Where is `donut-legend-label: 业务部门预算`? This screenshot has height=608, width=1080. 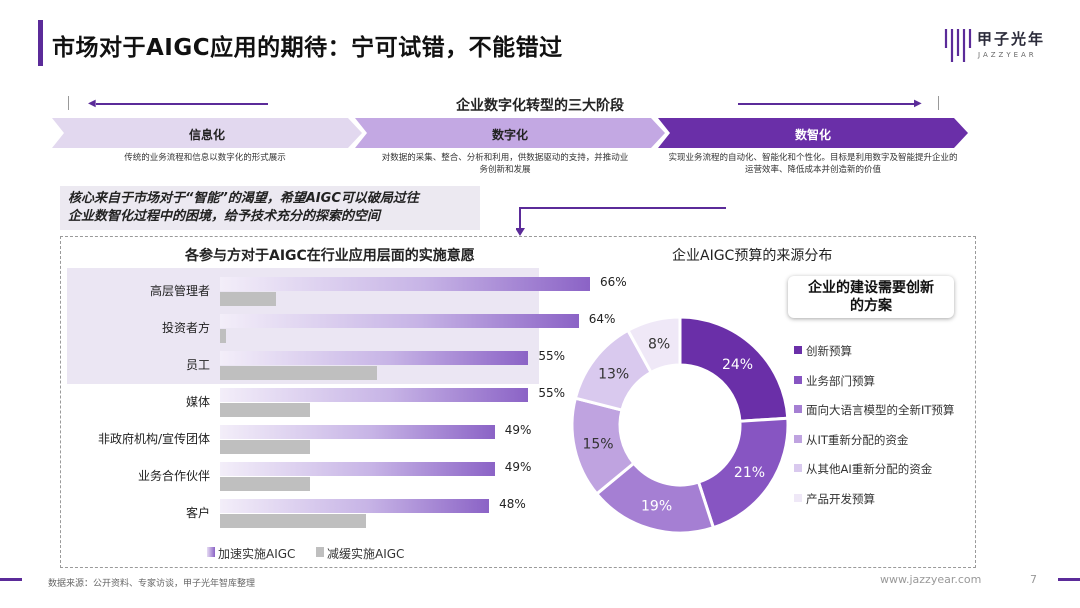
donut-legend-label: 业务部门预算 is located at coordinates (840, 380).